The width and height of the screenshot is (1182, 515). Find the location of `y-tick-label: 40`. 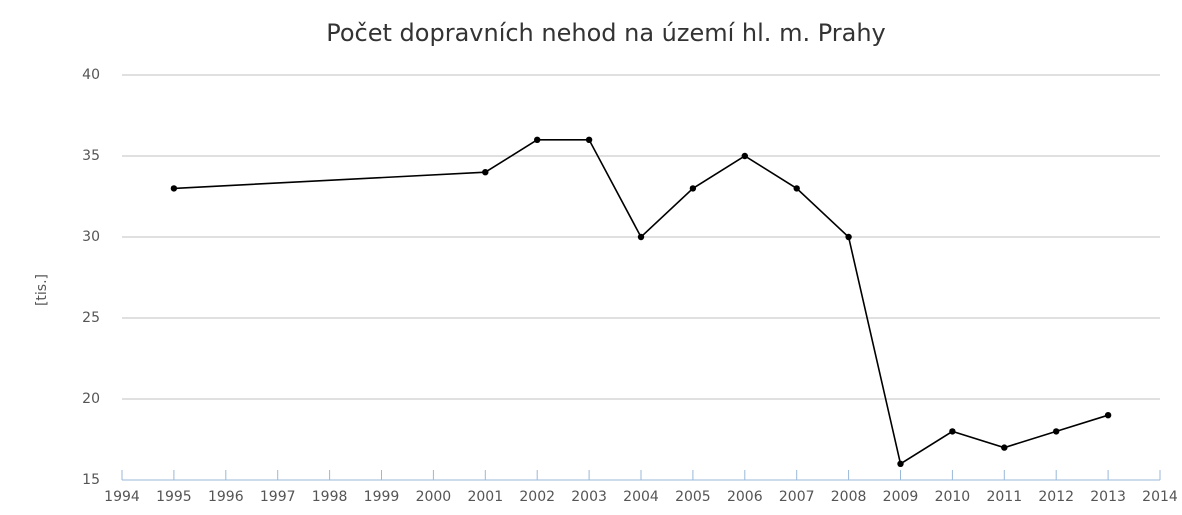

y-tick-label: 40 is located at coordinates (91, 75).